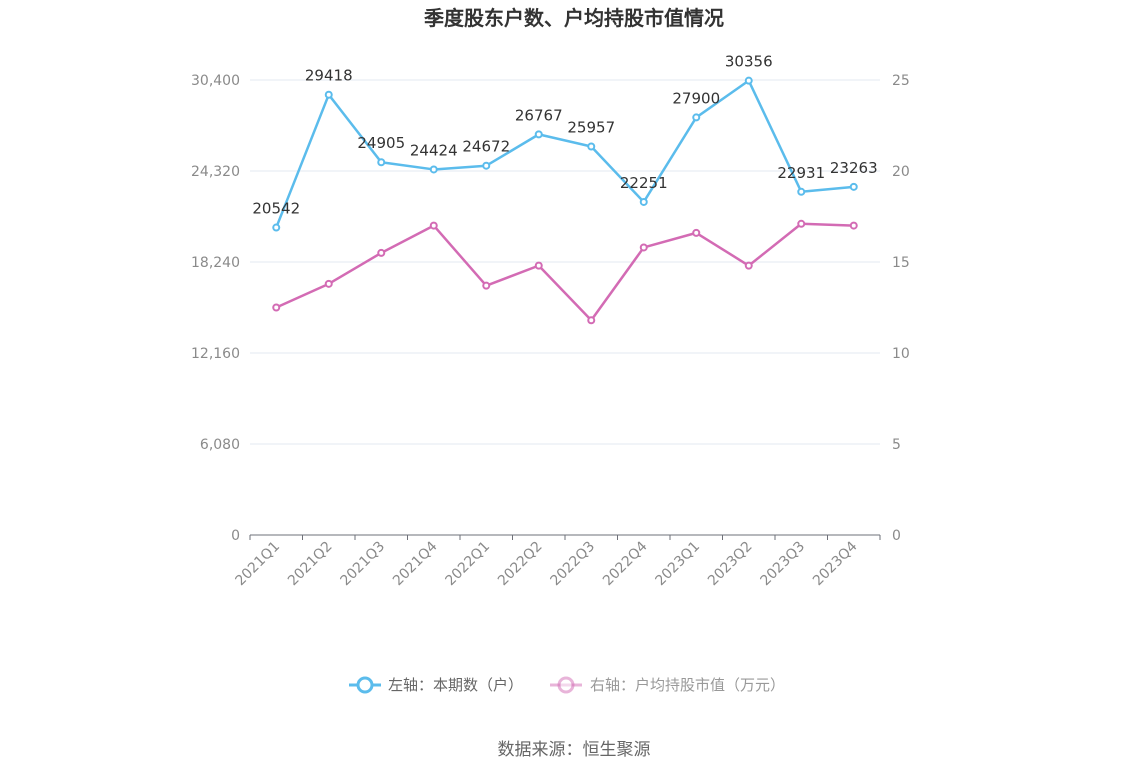 The height and width of the screenshot is (776, 1148). What do you see at coordinates (801, 173) in the screenshot?
I see `data-label: 22931` at bounding box center [801, 173].